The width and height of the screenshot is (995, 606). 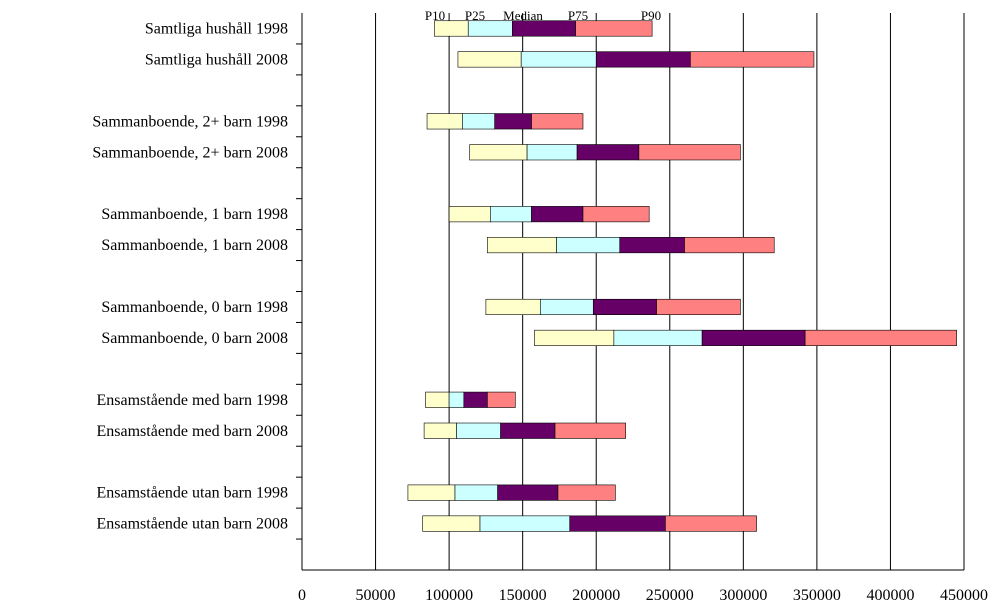 I want to click on x-tick-label: 150000, so click(x=523, y=595).